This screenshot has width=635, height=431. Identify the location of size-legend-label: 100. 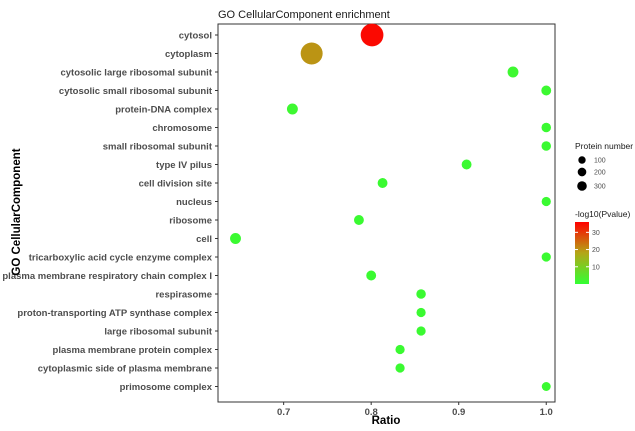
(600, 161).